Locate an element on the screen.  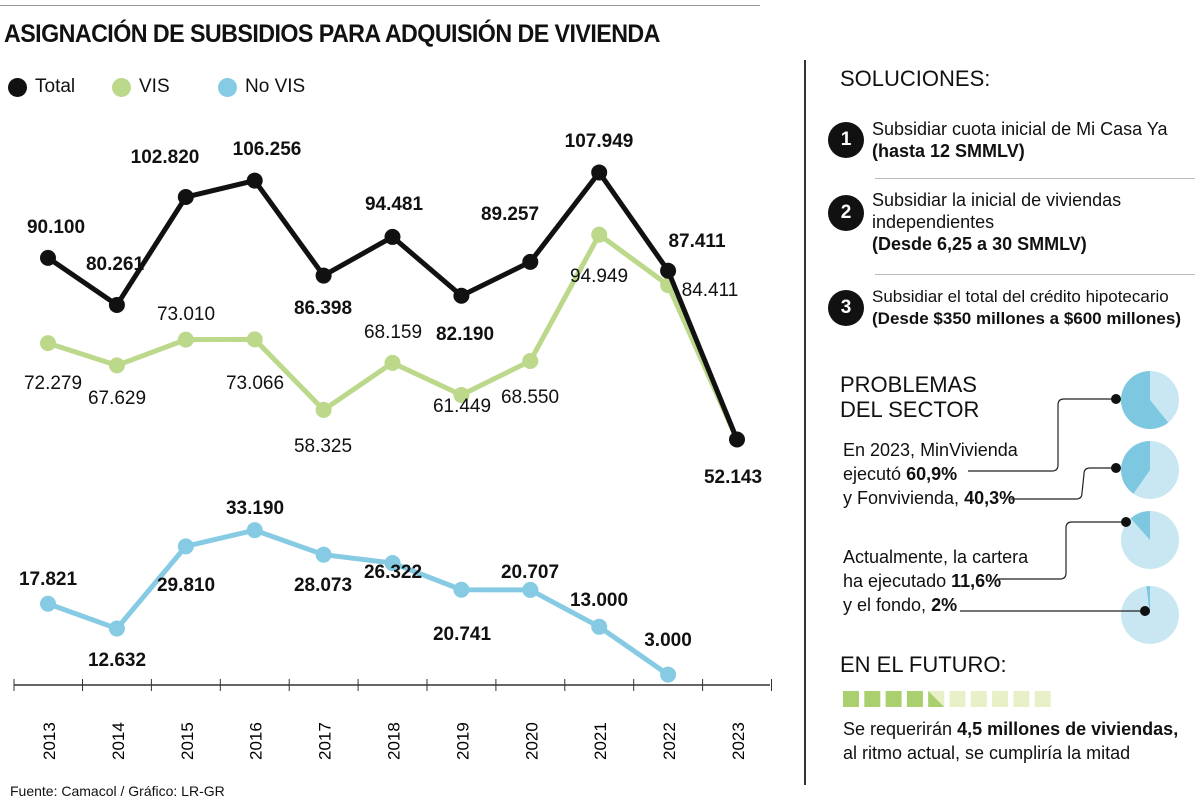
data-label: 73.066 is located at coordinates (255, 383).